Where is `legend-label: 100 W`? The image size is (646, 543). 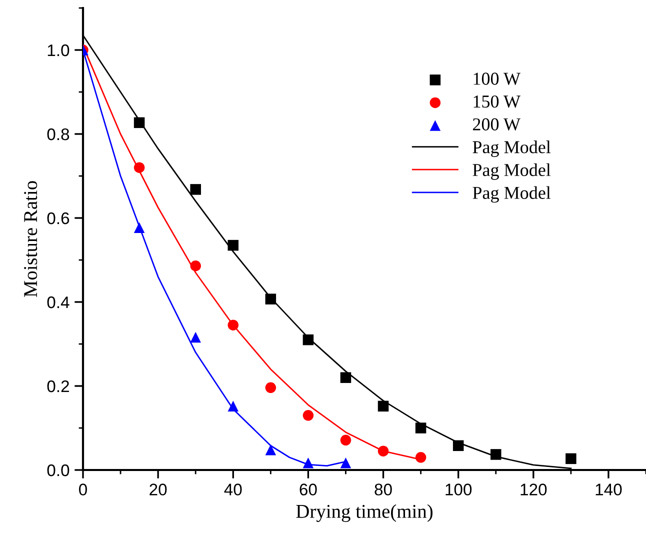
legend-label: 100 W is located at coordinates (497, 78).